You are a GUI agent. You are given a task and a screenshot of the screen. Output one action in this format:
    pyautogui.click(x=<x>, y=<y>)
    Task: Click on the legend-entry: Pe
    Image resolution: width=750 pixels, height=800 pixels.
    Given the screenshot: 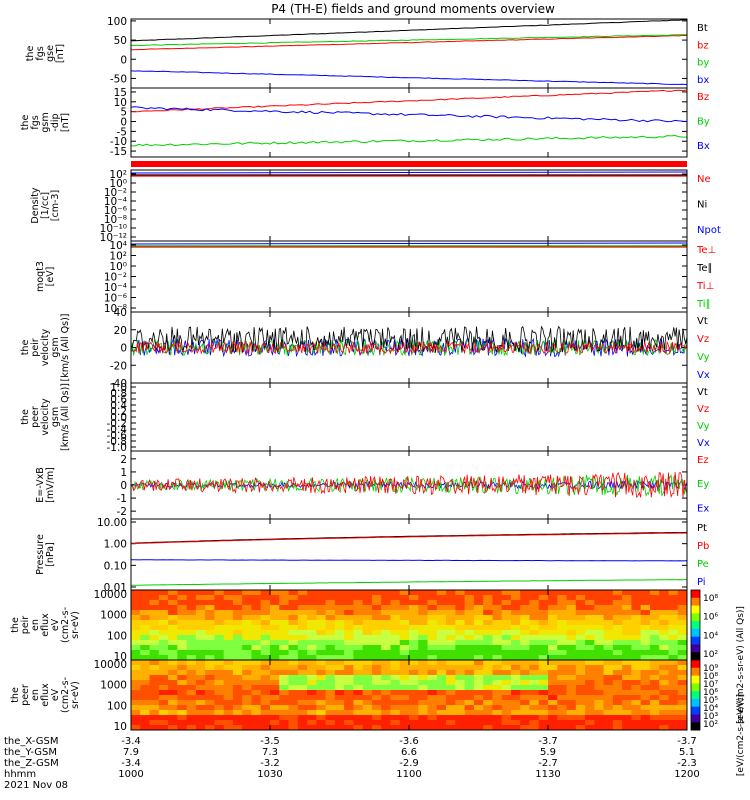 What is the action you would take?
    pyautogui.click(x=703, y=564)
    